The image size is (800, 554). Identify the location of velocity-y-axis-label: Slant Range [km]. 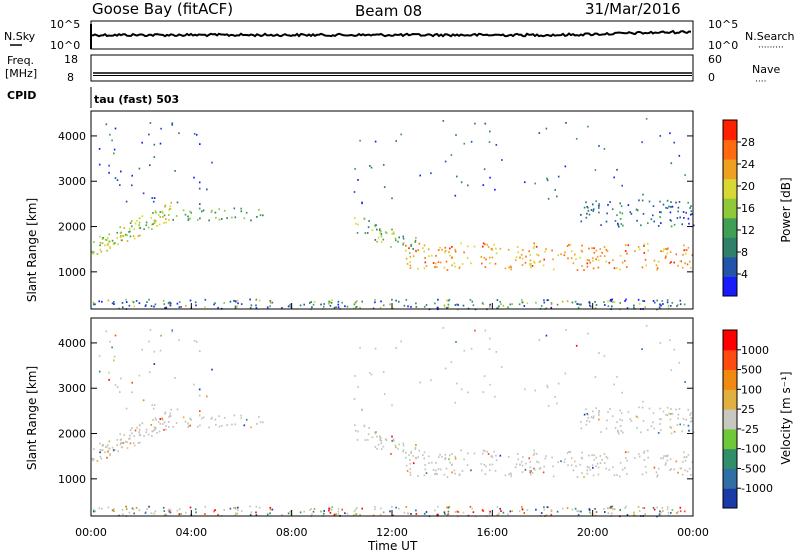
(32, 418).